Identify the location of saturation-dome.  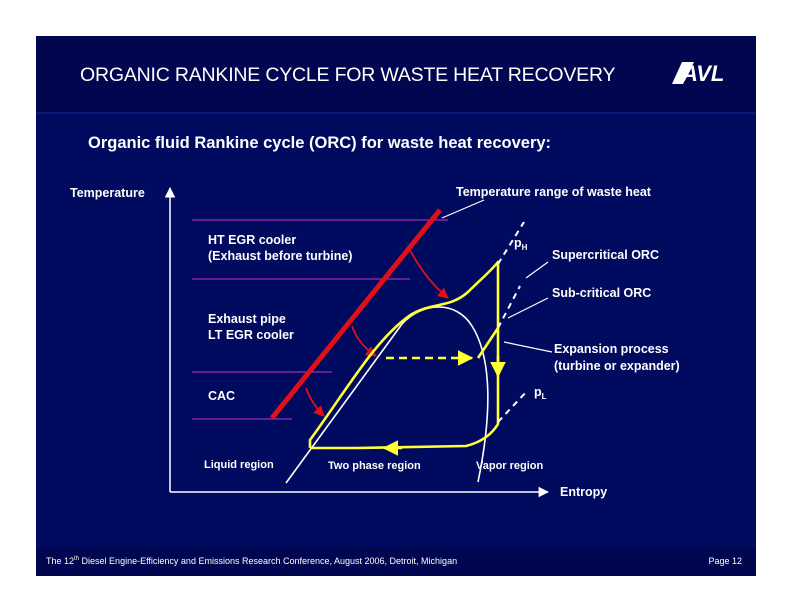
(387, 395).